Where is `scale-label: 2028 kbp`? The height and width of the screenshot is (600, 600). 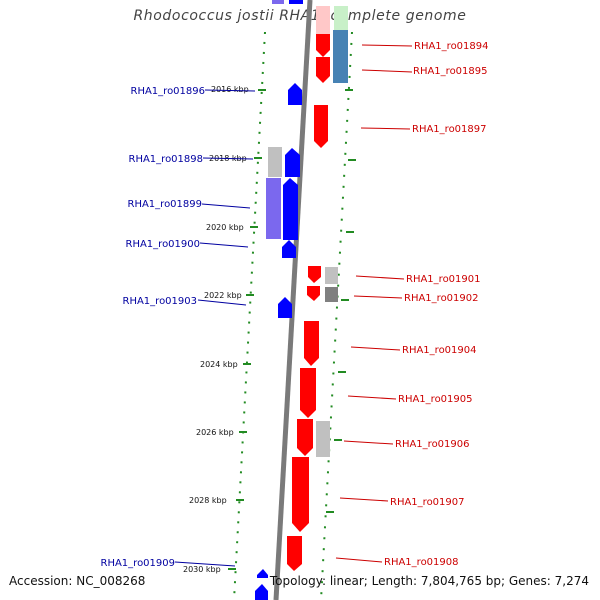
scale-label: 2028 kbp is located at coordinates (208, 500).